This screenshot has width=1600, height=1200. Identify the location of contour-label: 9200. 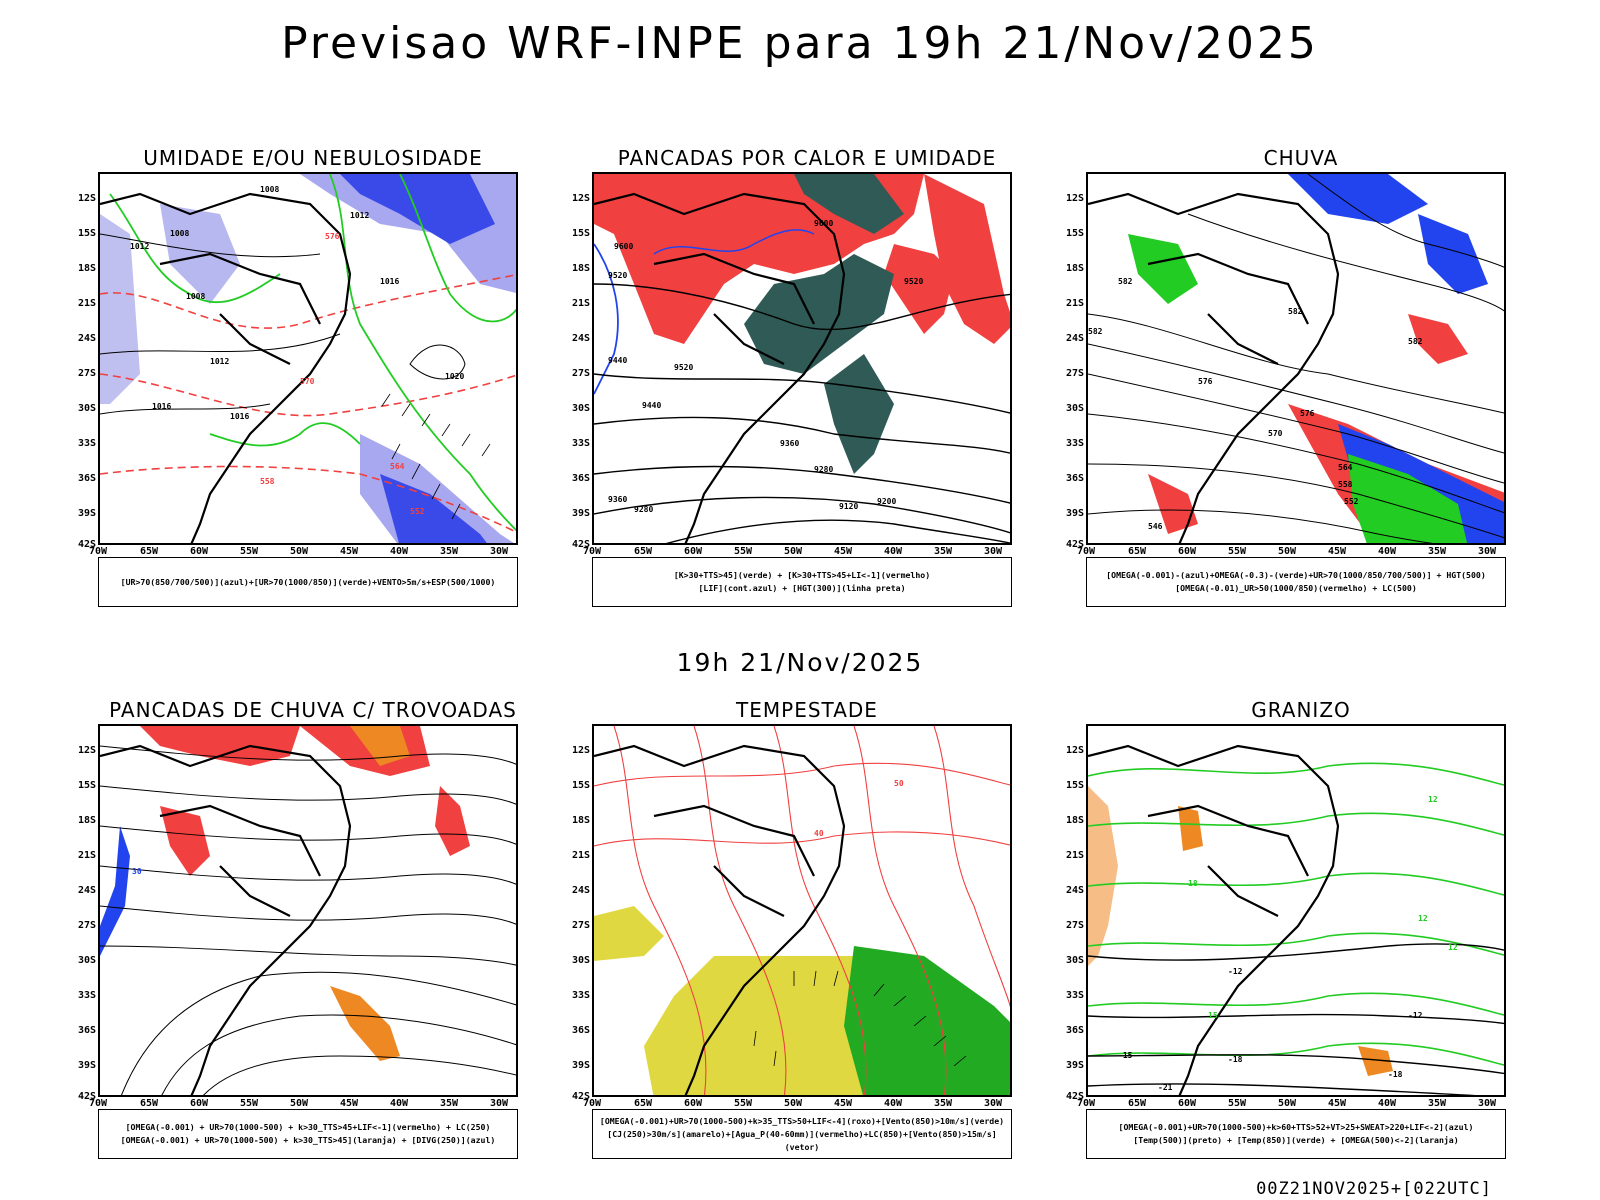
(886, 501).